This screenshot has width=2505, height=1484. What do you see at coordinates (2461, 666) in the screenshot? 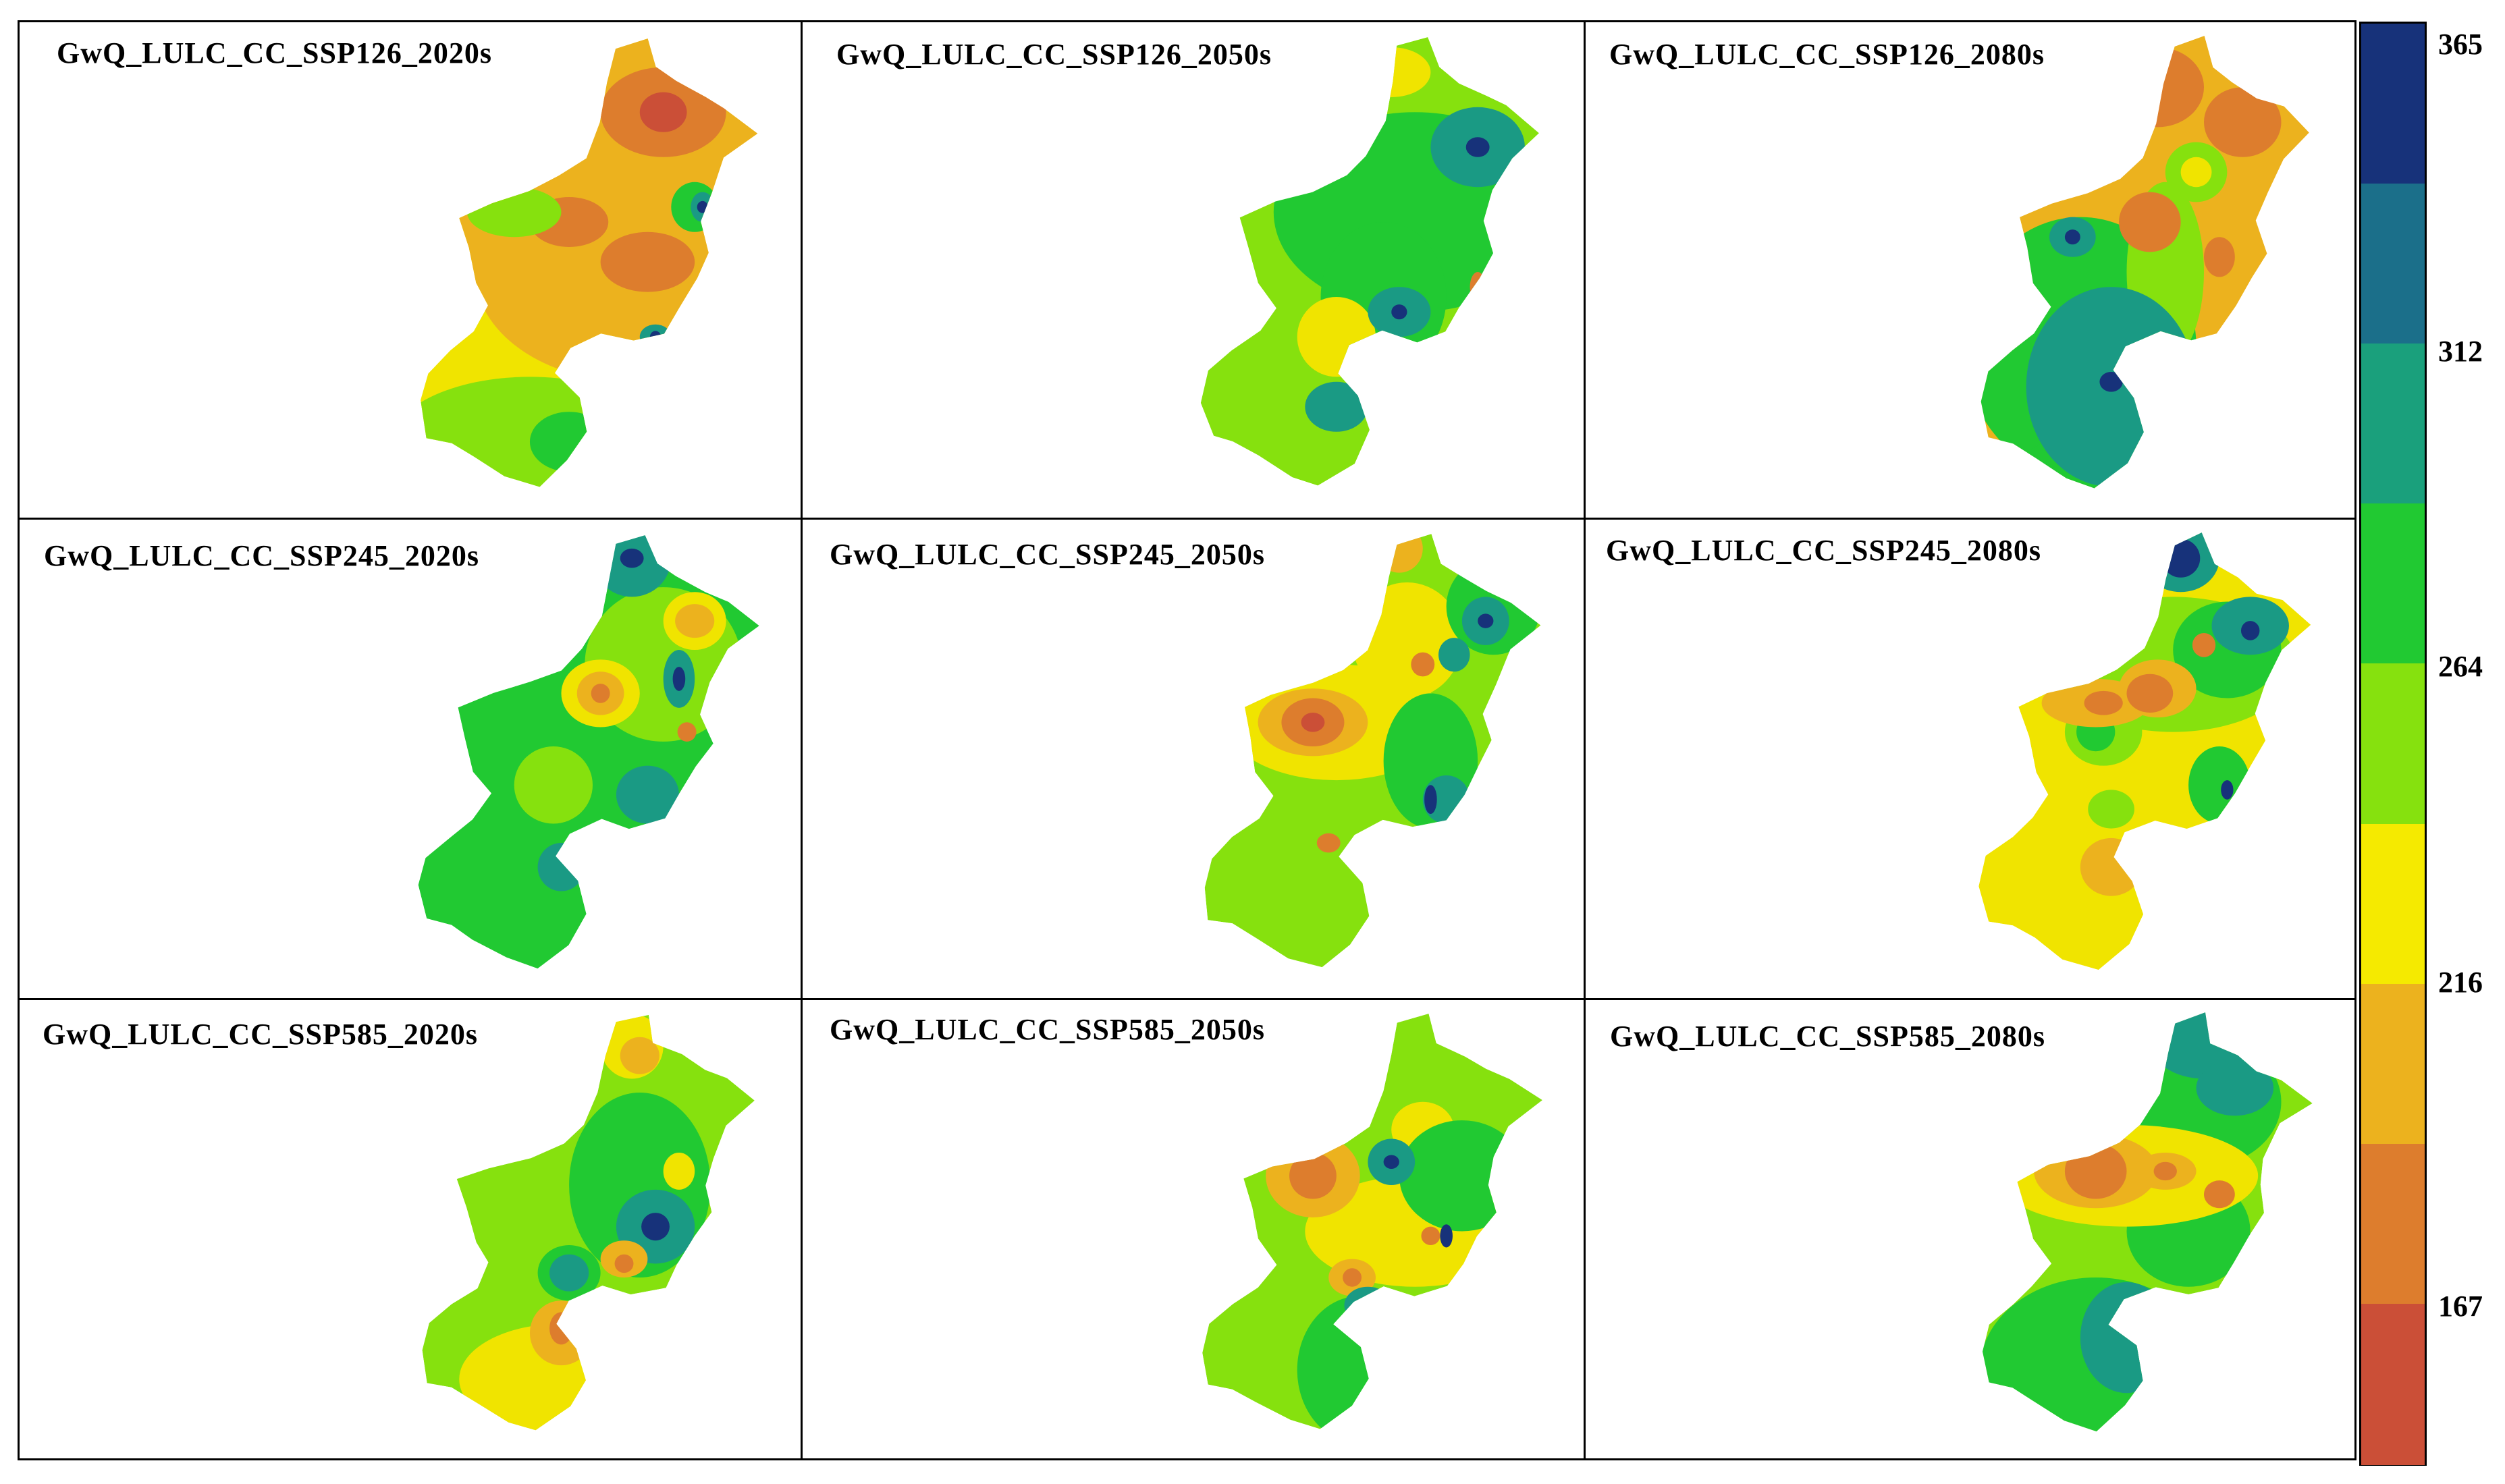
I see `legend-label: 264` at bounding box center [2461, 666].